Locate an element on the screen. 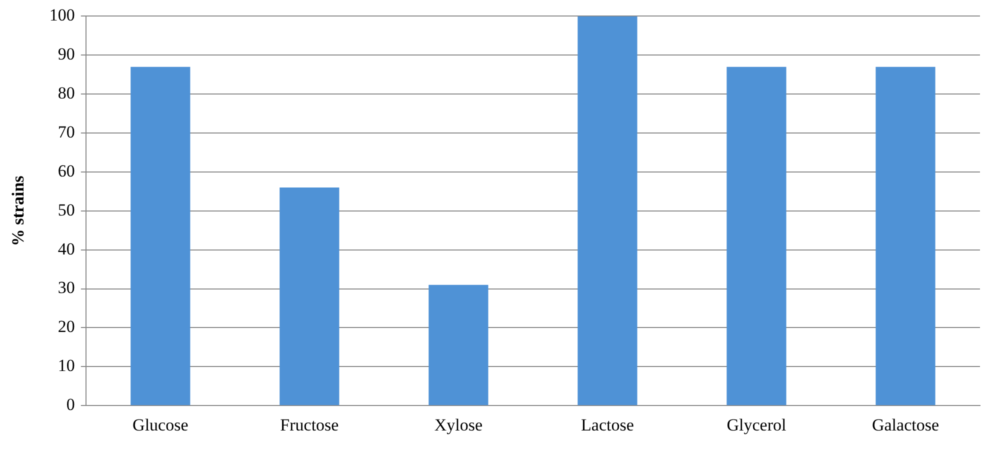 Image resolution: width=984 pixels, height=454 pixels. x-tick-label: Lactose is located at coordinates (607, 424).